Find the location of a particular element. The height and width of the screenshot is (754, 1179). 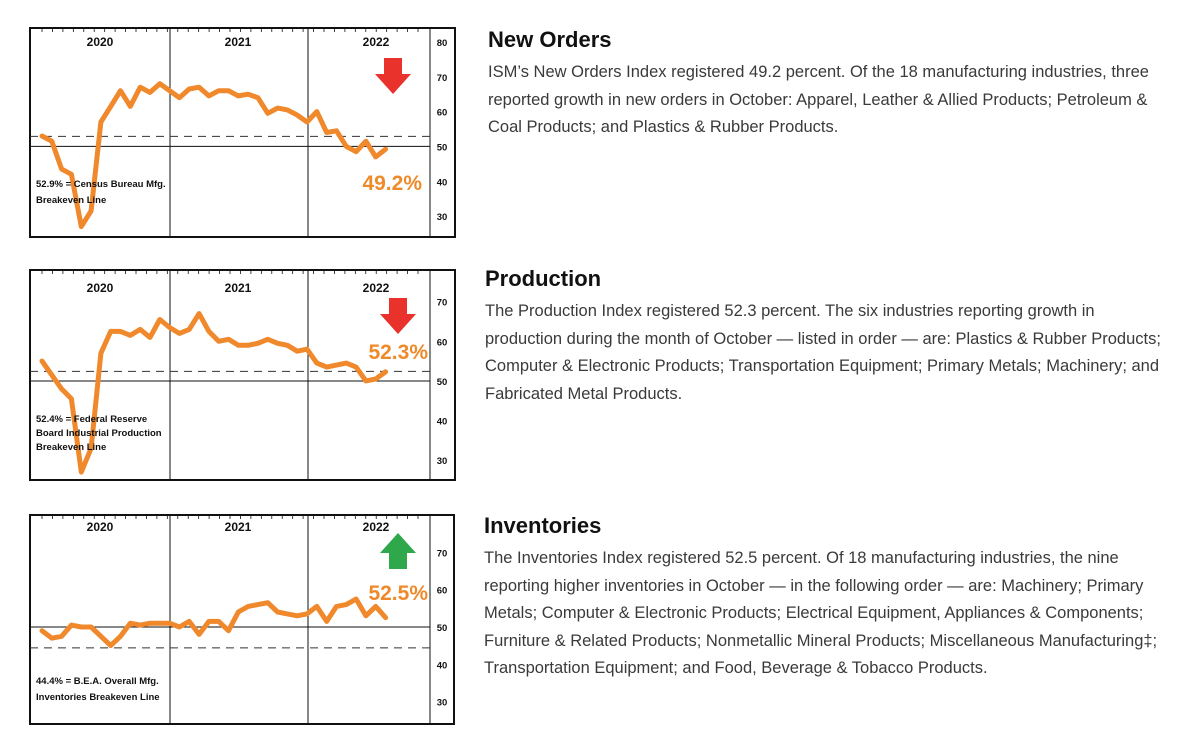

breakeven-label: 44.4% = B.E.A. Overall Mfg. is located at coordinates (97, 681).